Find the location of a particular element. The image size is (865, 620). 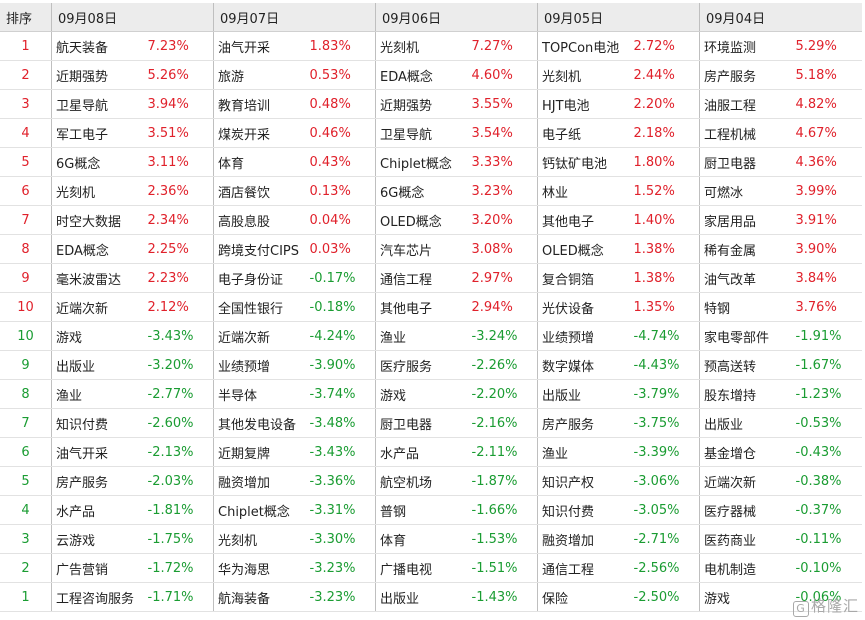

sector-name-cell: 医药商业 is located at coordinates (746, 539).